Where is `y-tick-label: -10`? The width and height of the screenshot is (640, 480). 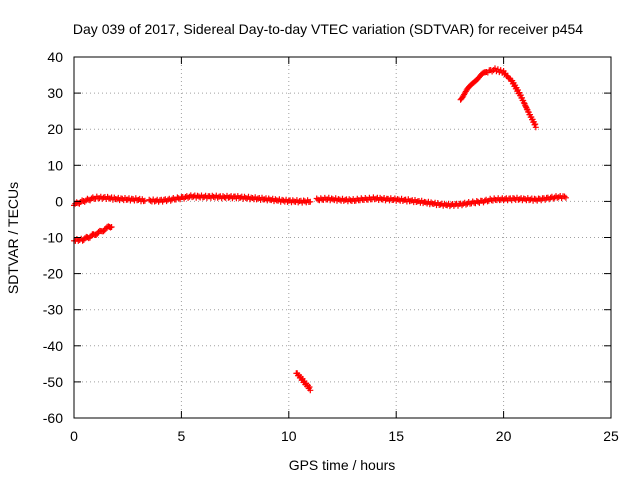
y-tick-label: -10 is located at coordinates (53, 238).